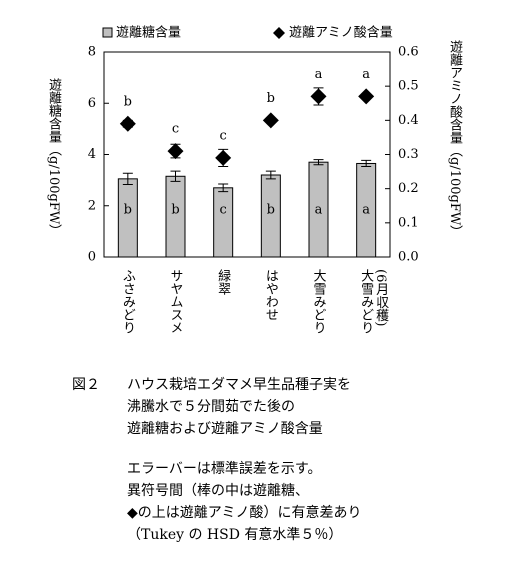 This screenshot has height=581, width=515. Describe the element at coordinates (175, 301) in the screenshot. I see `x-tick-label: サヤムスメ` at that location.